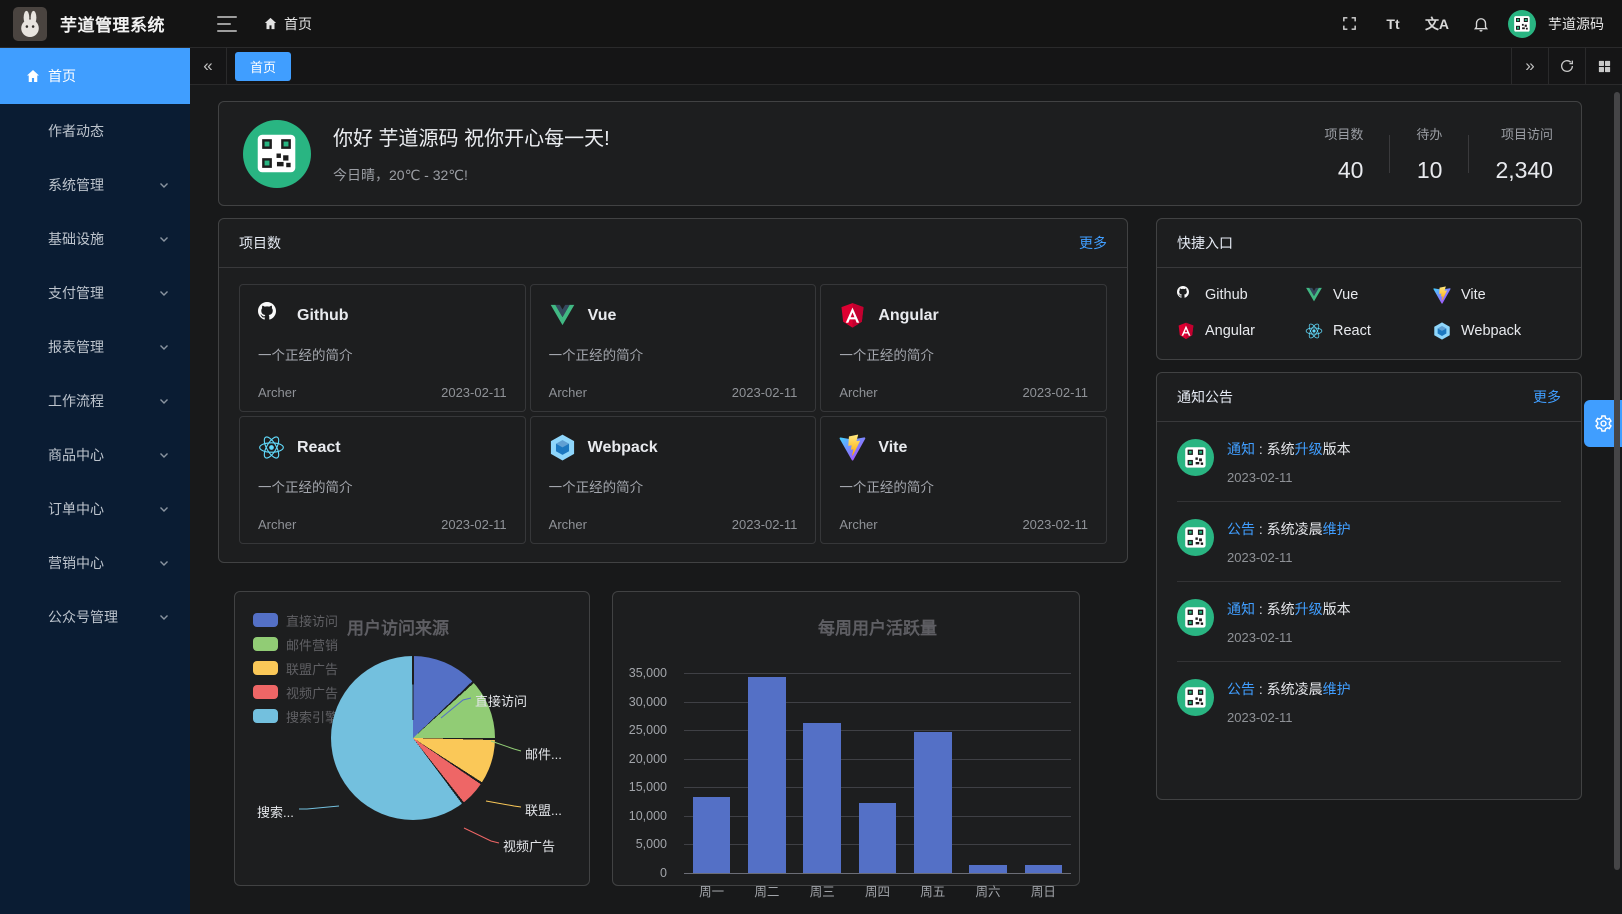  Describe the element at coordinates (501, 701) in the screenshot. I see `pie-label: 直接访问` at that location.